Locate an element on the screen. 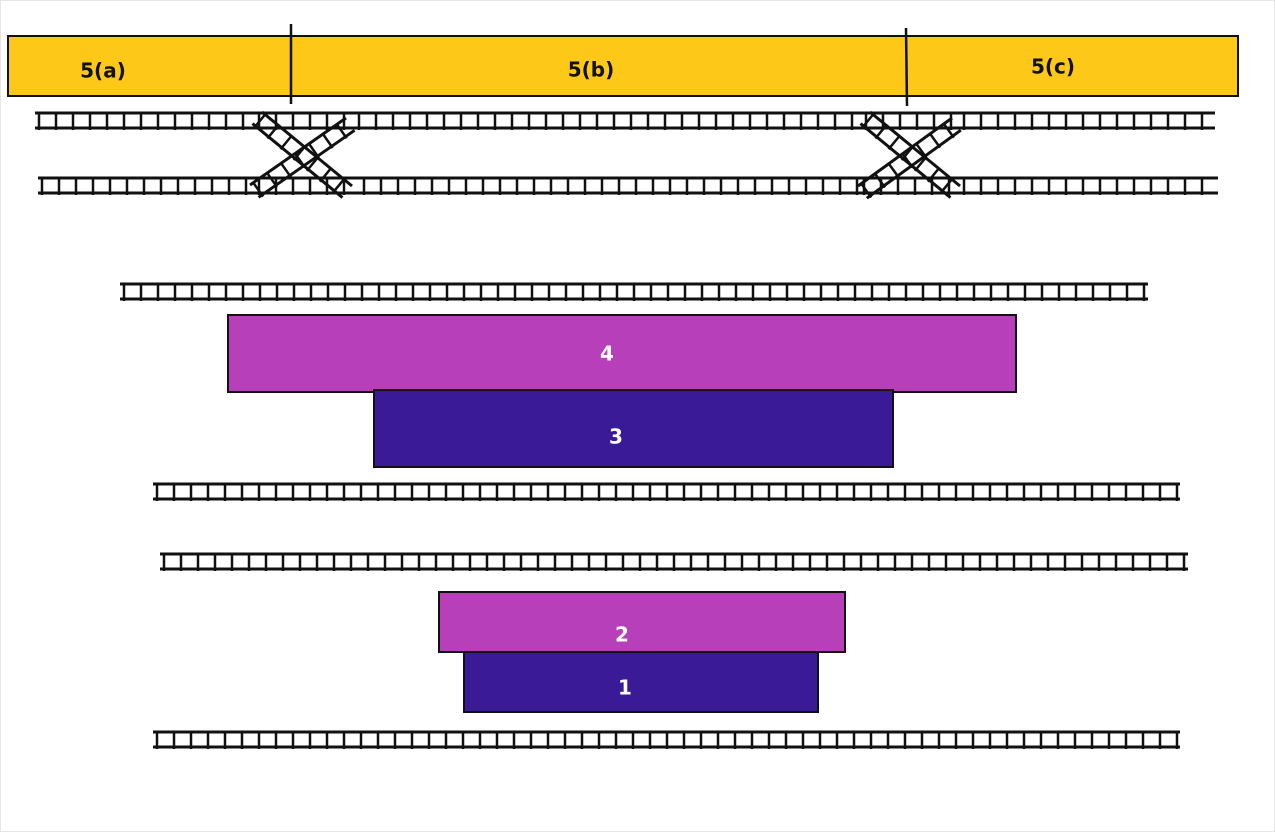 The image size is (1275, 832). block-label: 1 is located at coordinates (625, 688).